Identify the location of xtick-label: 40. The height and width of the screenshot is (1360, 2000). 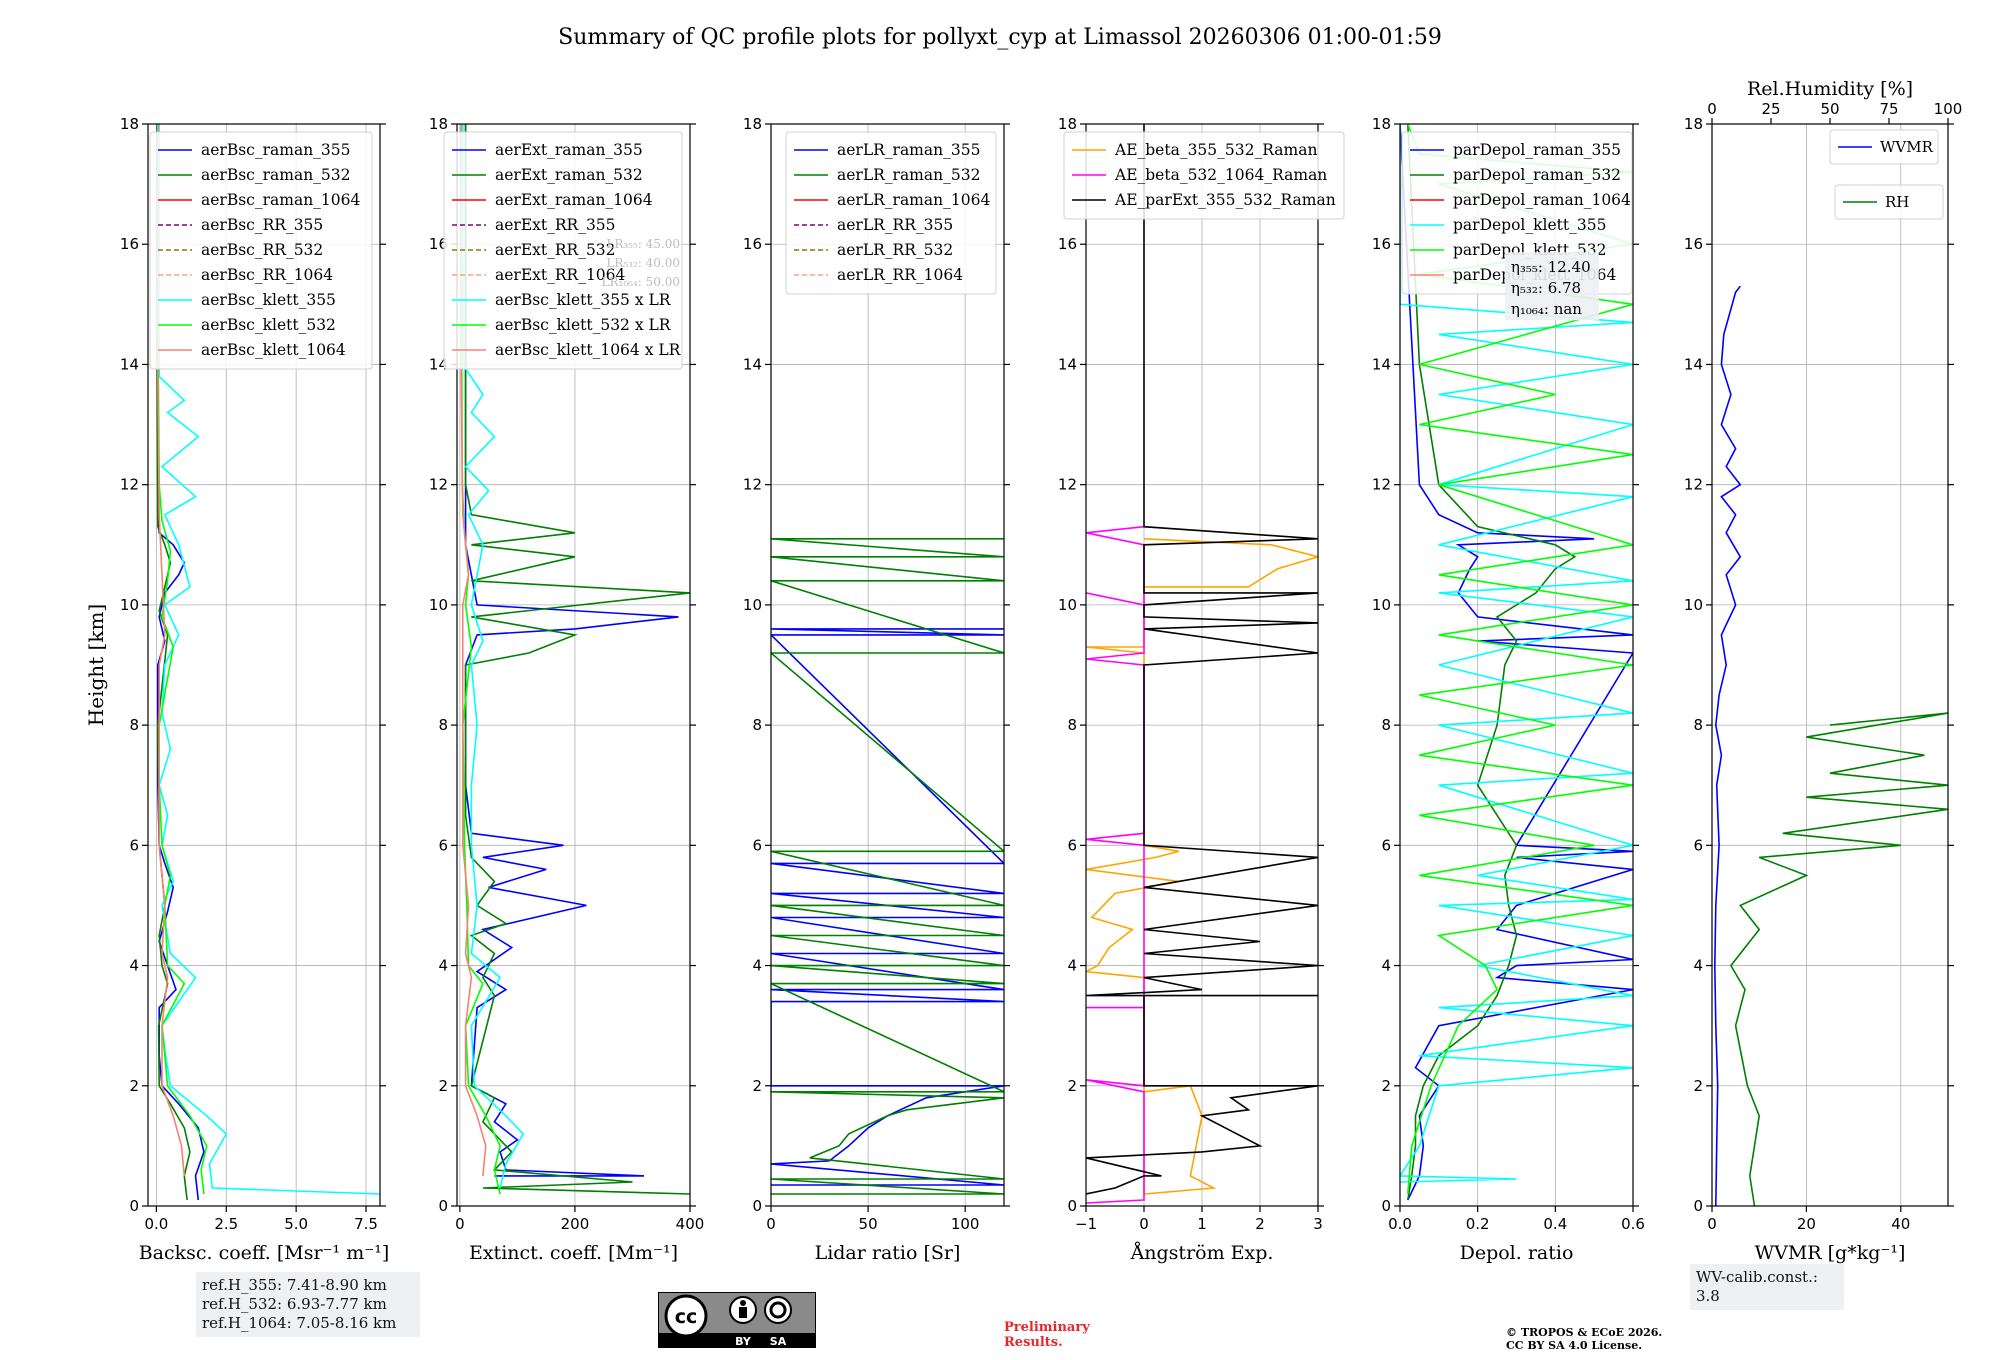
(1900, 1224).